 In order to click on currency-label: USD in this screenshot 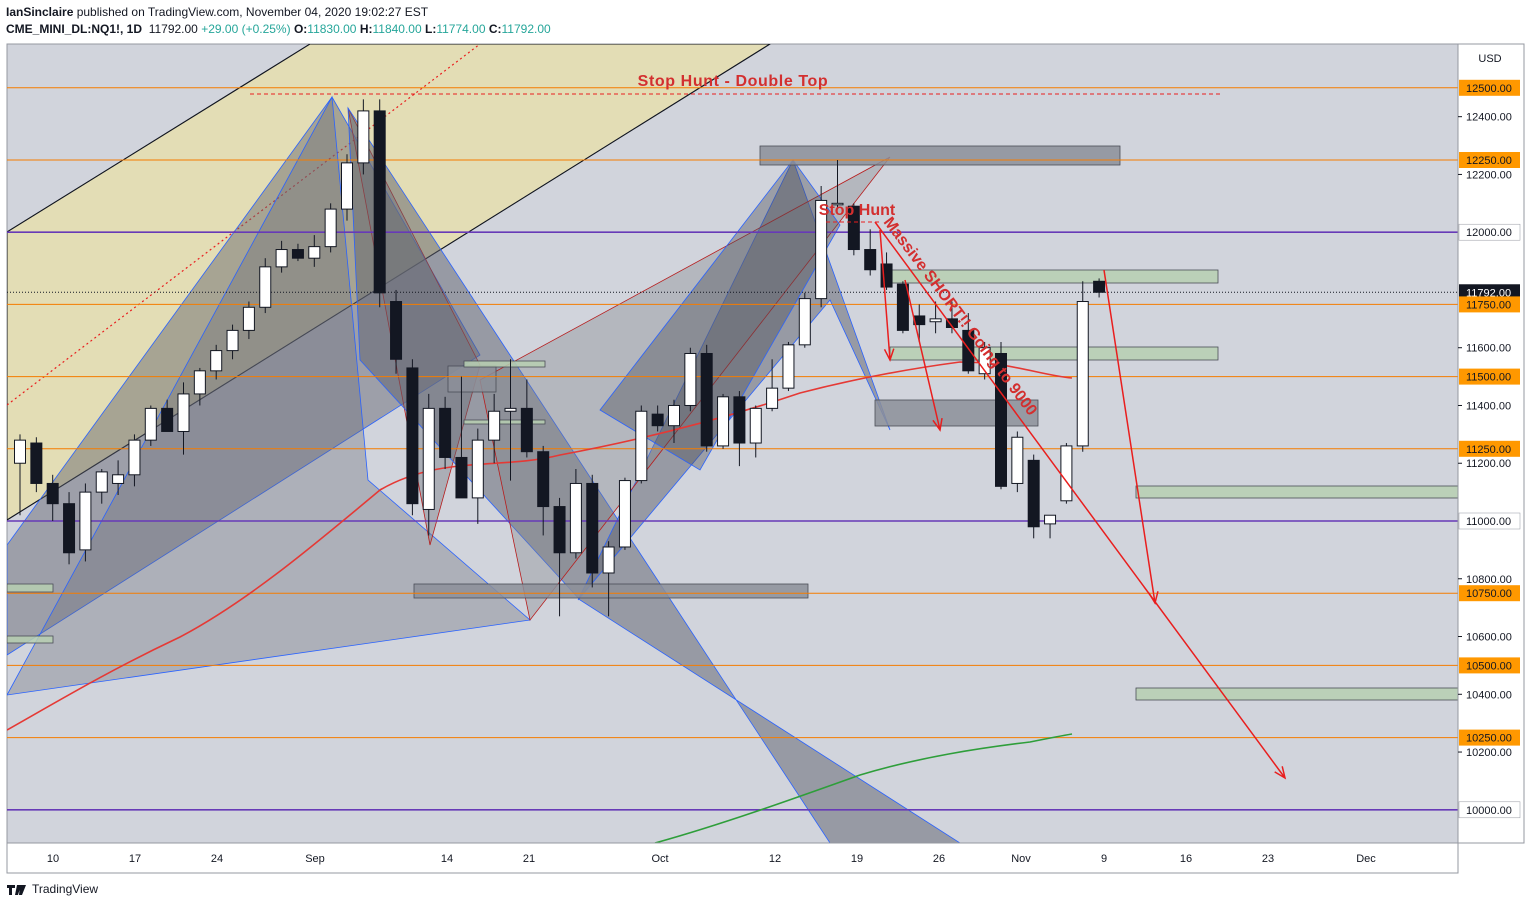, I will do `click(1489, 59)`.